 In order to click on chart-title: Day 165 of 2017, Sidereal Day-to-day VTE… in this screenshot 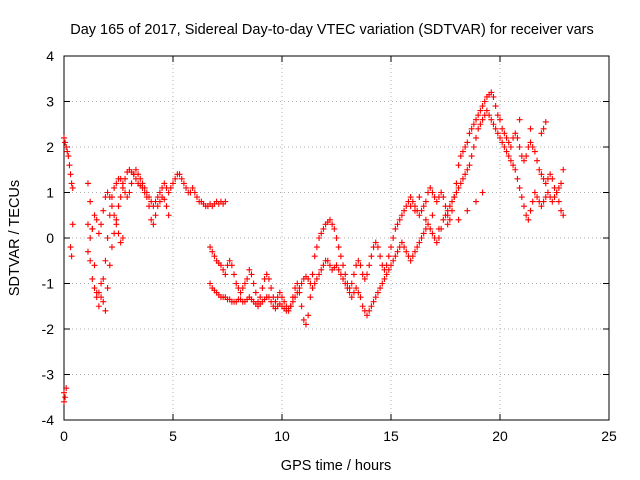, I will do `click(332, 30)`.